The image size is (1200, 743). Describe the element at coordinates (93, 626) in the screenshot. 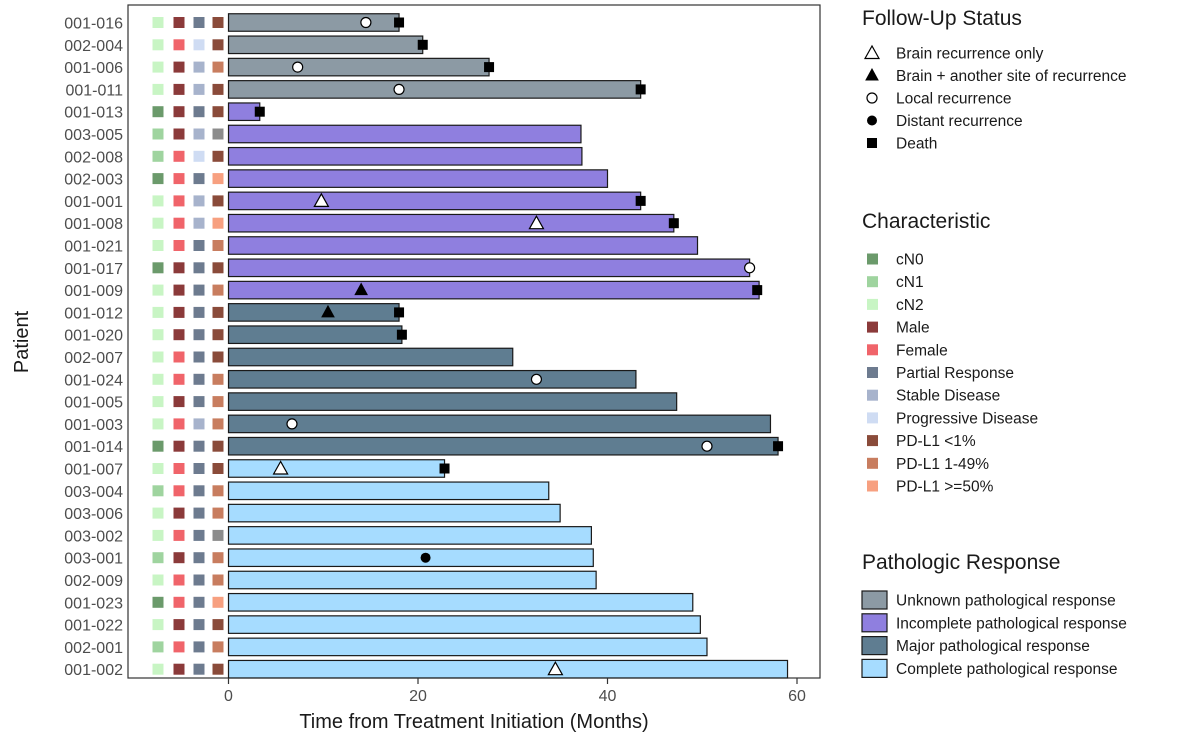

I see `y-tick-label-001-022: 001-022` at that location.